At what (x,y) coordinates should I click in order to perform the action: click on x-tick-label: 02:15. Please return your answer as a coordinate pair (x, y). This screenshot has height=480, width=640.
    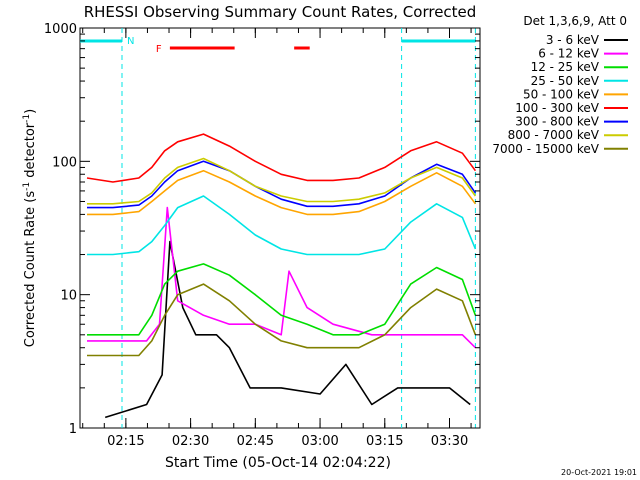
    Looking at the image, I should click on (125, 441).